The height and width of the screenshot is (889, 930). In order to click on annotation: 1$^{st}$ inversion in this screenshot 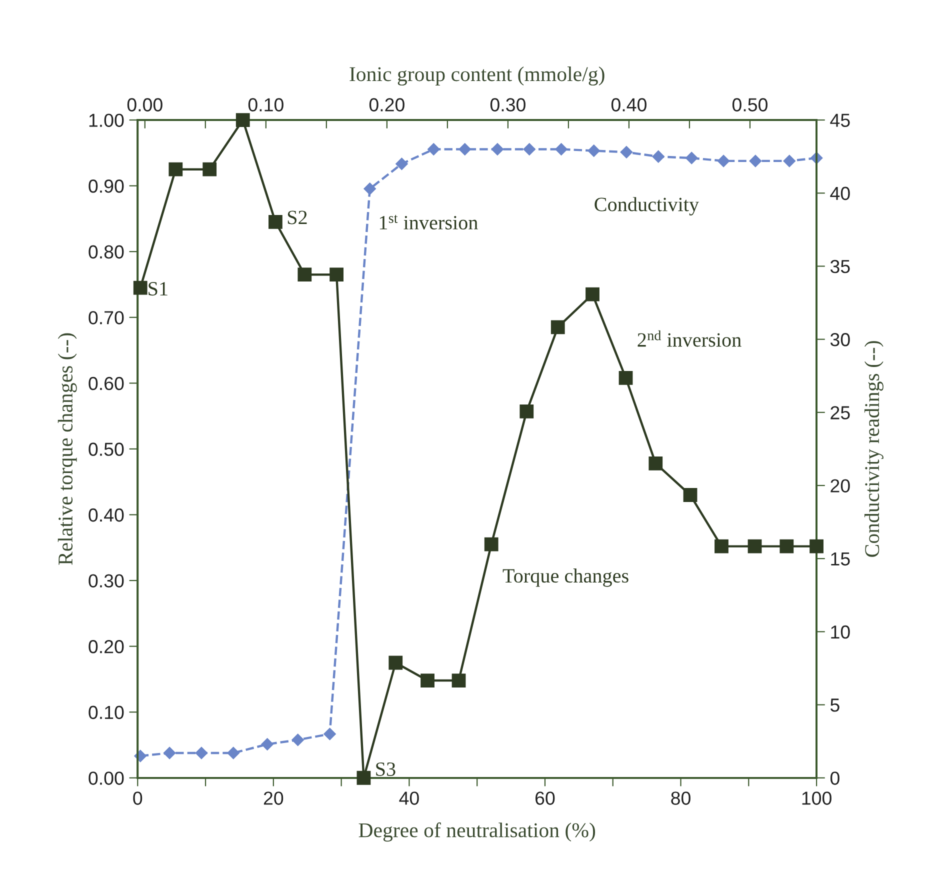, I will do `click(429, 222)`.